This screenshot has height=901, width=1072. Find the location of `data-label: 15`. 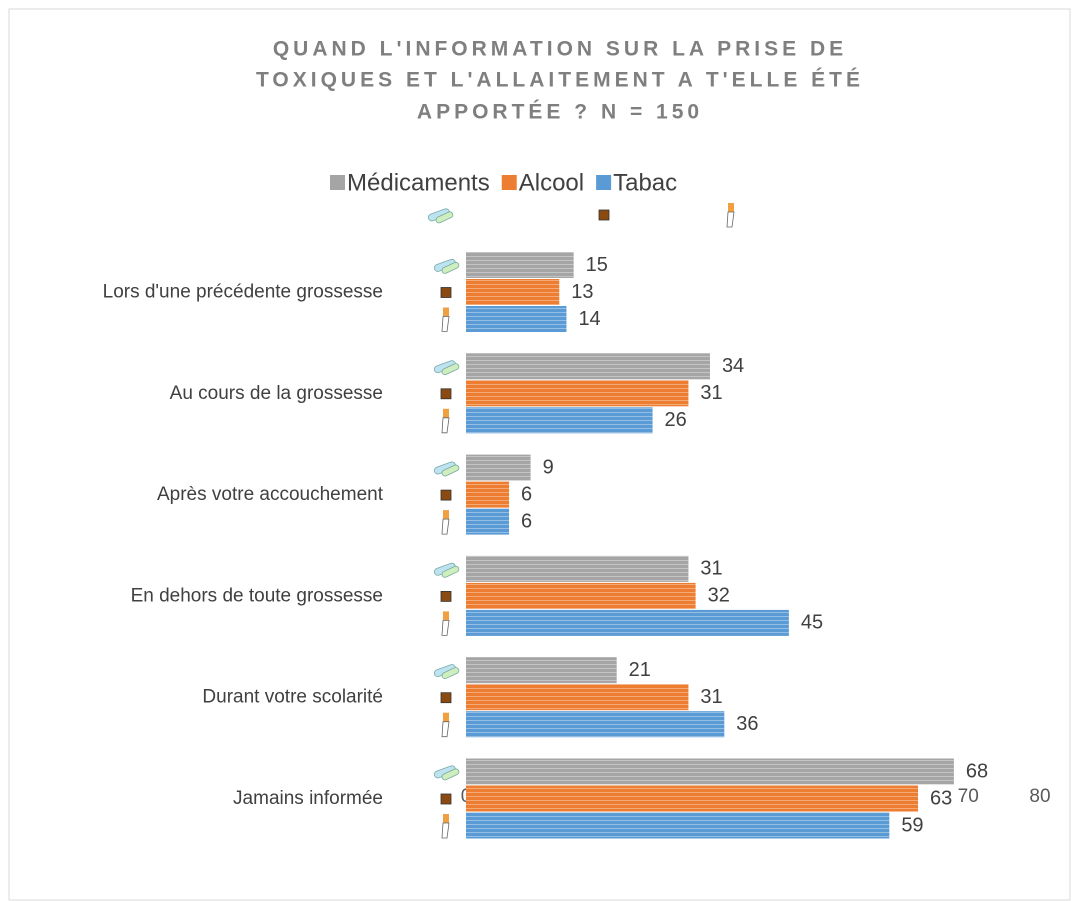

data-label: 15 is located at coordinates (597, 265).